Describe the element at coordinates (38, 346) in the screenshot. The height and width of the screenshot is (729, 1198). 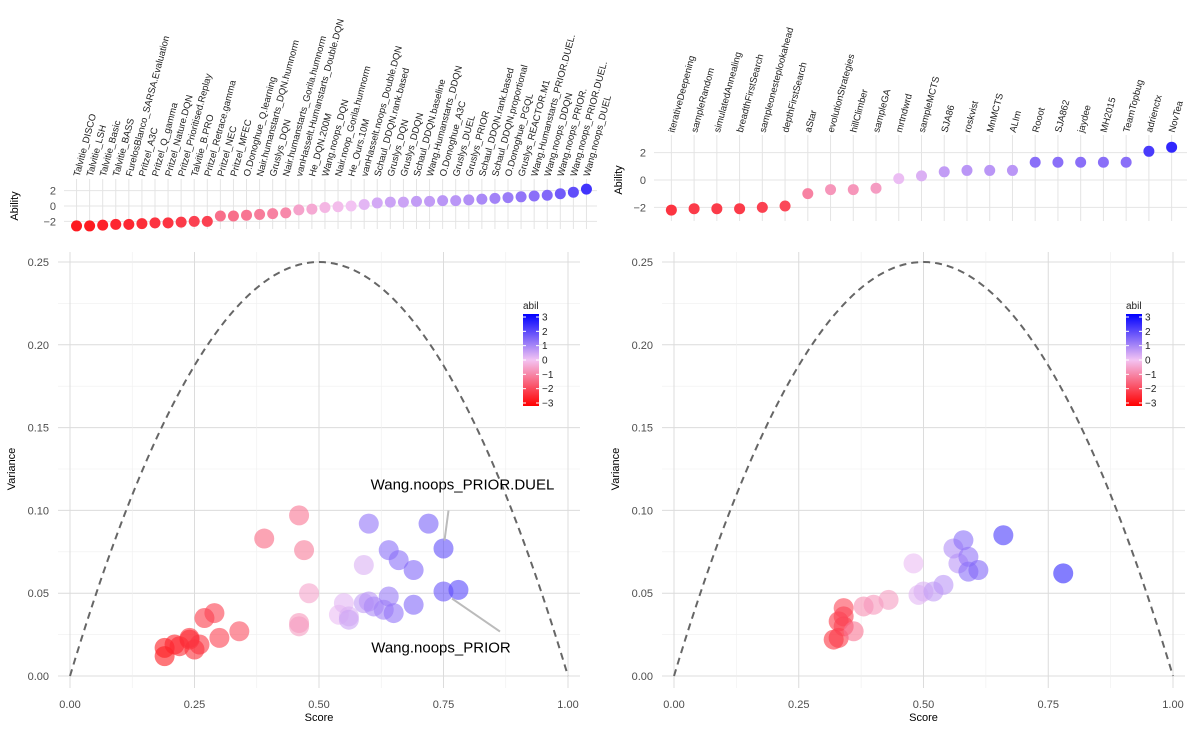
I see `y-tick-label: 0.20` at that location.